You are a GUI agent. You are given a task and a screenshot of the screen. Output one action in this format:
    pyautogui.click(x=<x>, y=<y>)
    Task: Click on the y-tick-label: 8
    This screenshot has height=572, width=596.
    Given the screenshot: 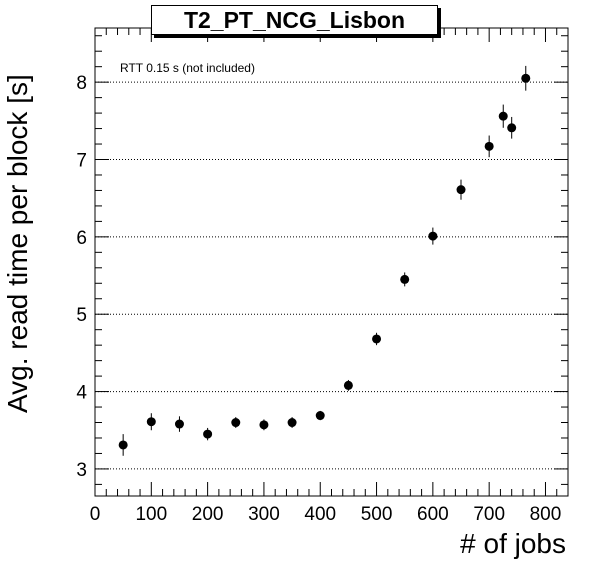 What is the action you would take?
    pyautogui.click(x=81, y=83)
    